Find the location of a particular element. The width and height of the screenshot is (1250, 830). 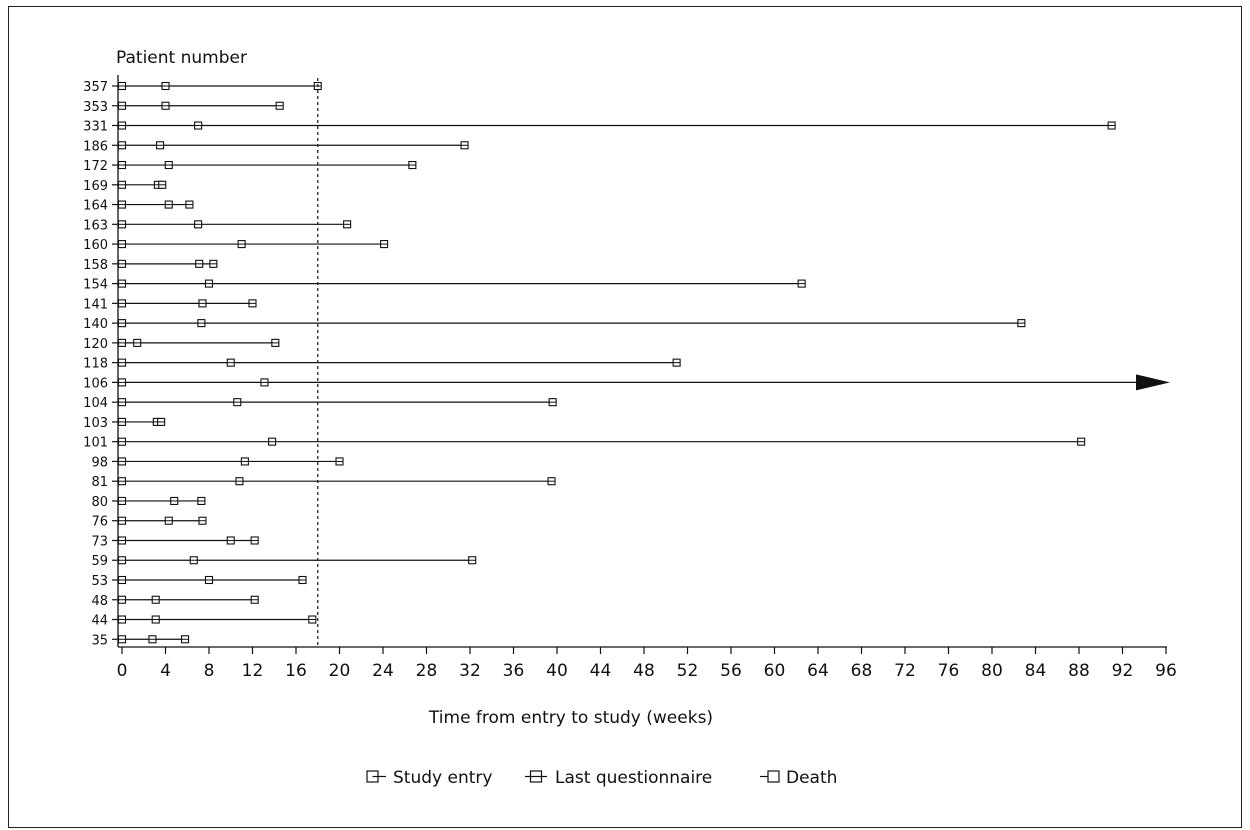

patient-row-35: 35 is located at coordinates (140, 640).